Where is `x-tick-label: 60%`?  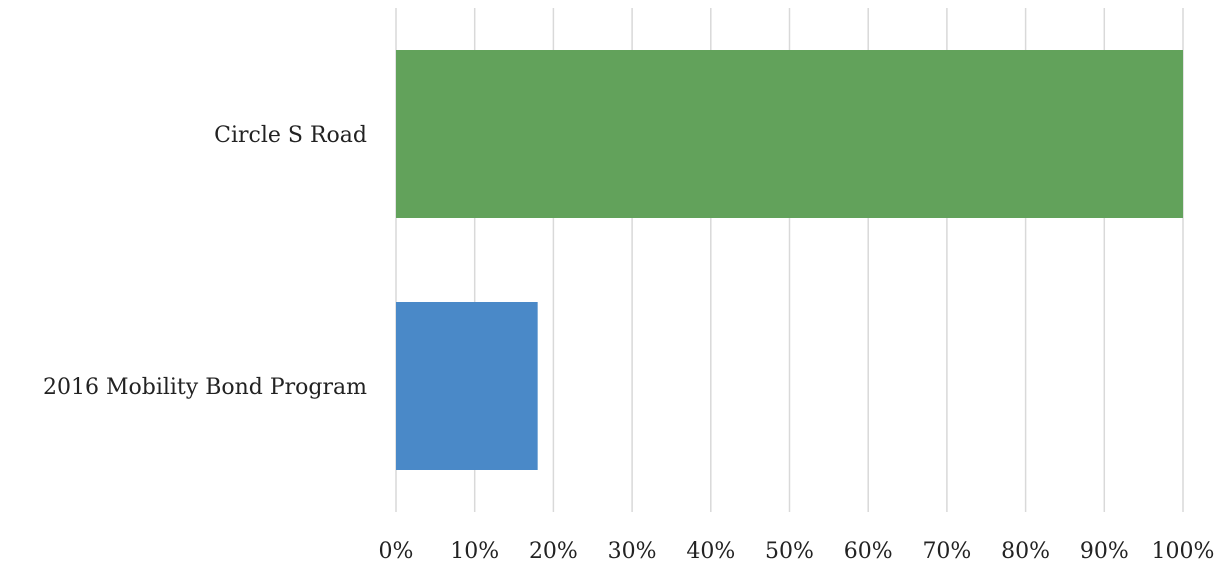
x-tick-label: 60% is located at coordinates (868, 551).